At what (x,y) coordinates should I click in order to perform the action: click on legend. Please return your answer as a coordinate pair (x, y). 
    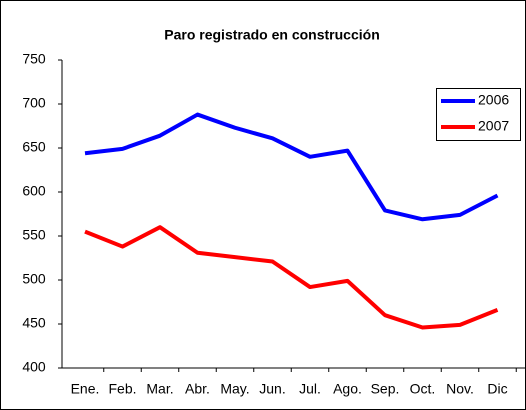
    Looking at the image, I should click on (478, 114).